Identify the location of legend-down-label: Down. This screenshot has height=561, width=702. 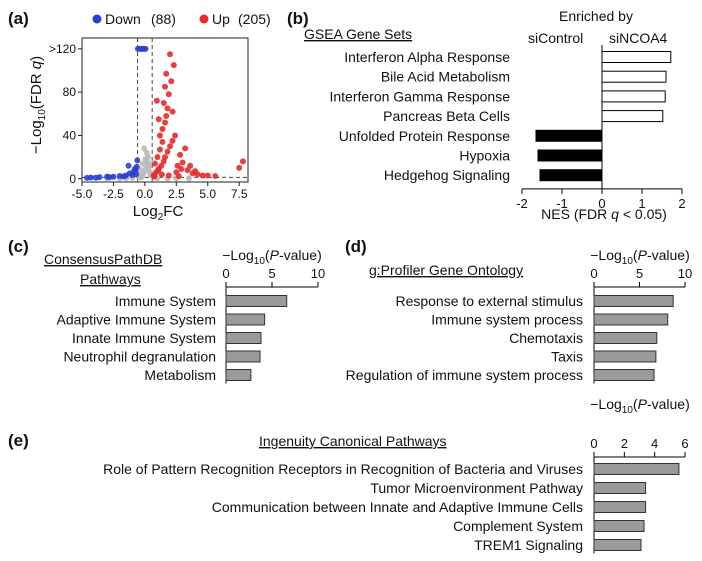
(123, 19).